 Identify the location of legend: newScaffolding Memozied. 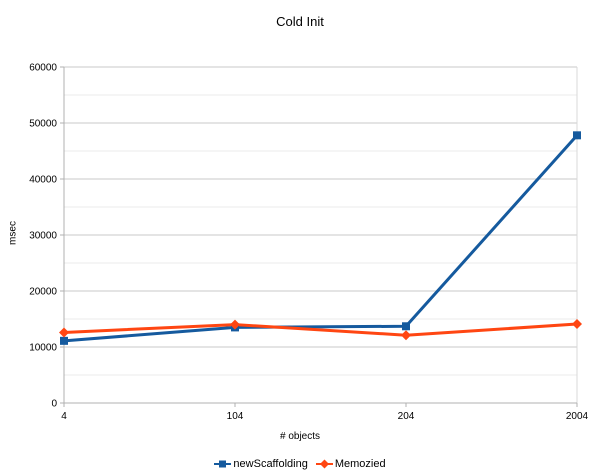
(300, 464).